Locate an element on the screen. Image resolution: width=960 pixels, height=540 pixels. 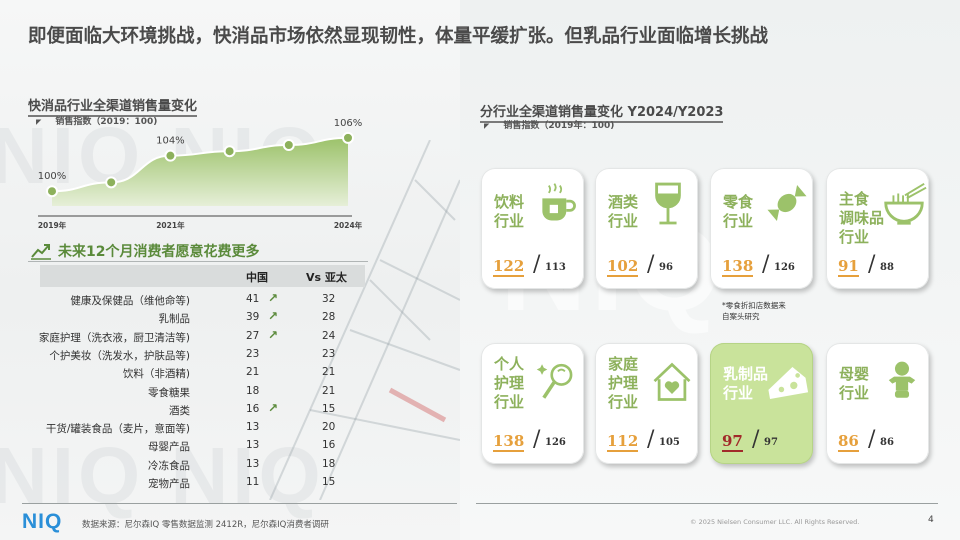
category-label: 家庭护理（洗衣液，厨卫清洁等) is located at coordinates (114, 337).